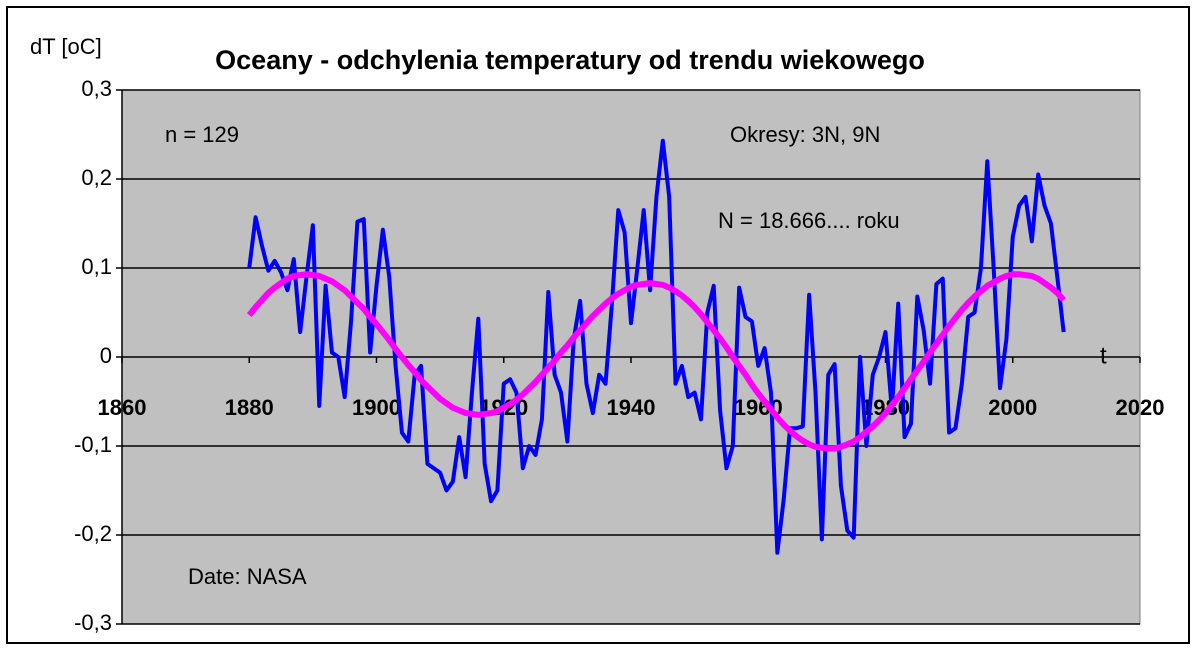  Describe the element at coordinates (1012, 407) in the screenshot. I see `x-tick-label: 2000` at that location.